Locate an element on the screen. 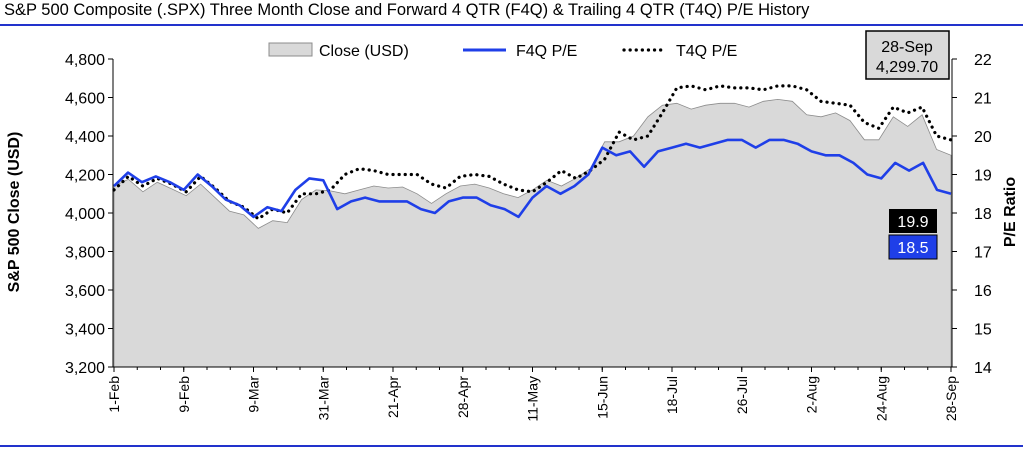 This screenshot has width=1023, height=451. t4q-tag-value: 19.9 is located at coordinates (912, 222).